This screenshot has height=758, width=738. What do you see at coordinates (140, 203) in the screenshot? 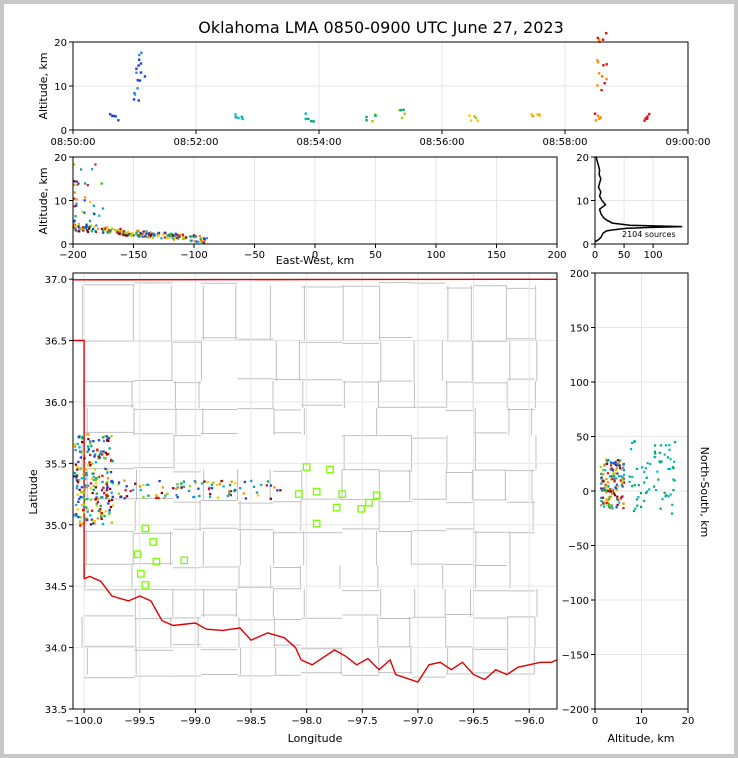
I see `ew-altitude-sources` at bounding box center [140, 203].